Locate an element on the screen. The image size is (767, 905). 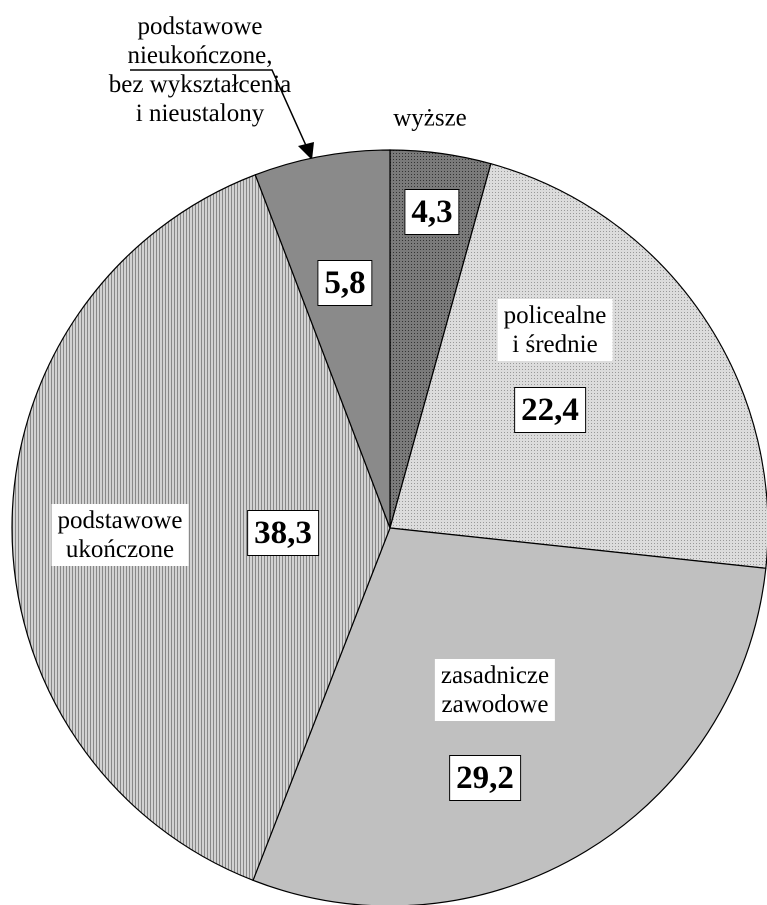
value-label: 38,3 is located at coordinates (283, 533).